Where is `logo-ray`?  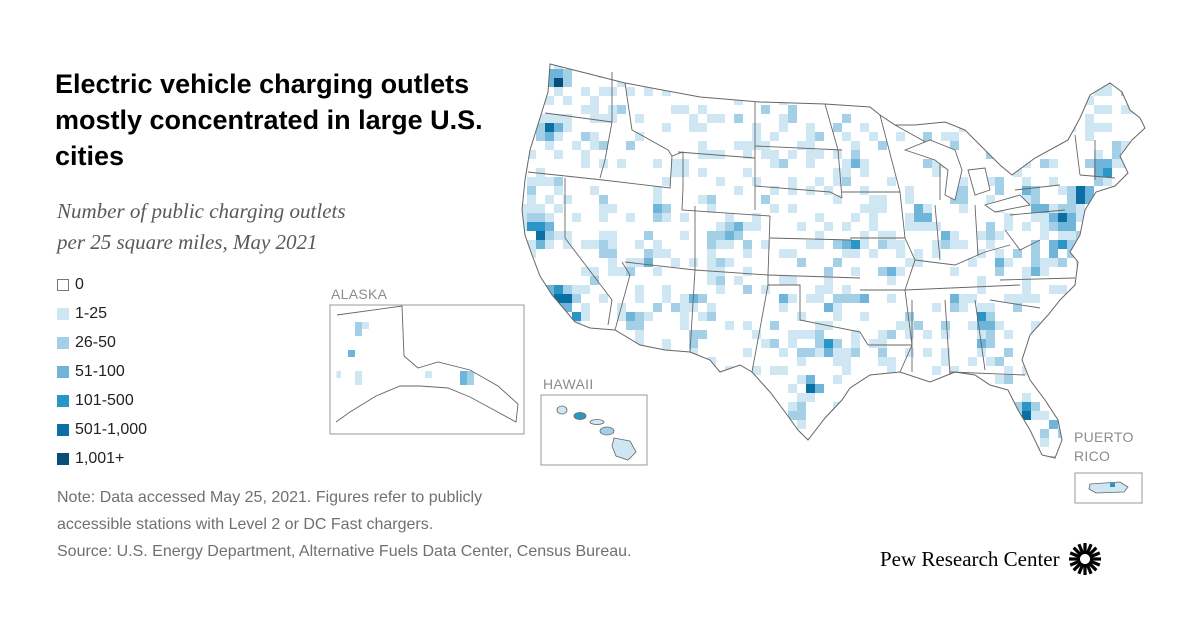 logo-ray is located at coordinates (1075, 563).